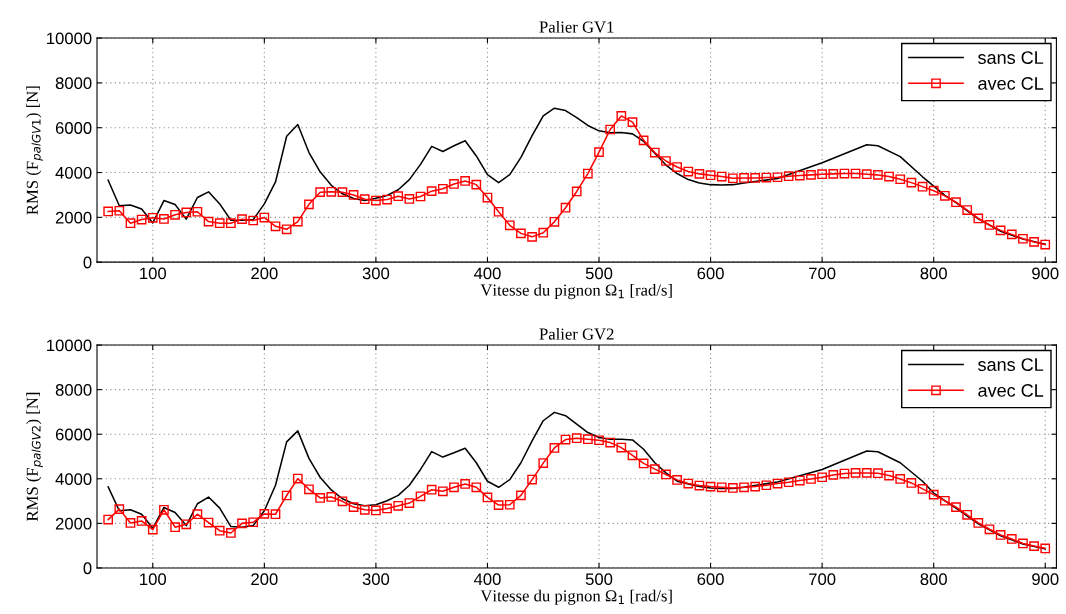  I want to click on chart-title: Palier GV1, so click(576, 26).